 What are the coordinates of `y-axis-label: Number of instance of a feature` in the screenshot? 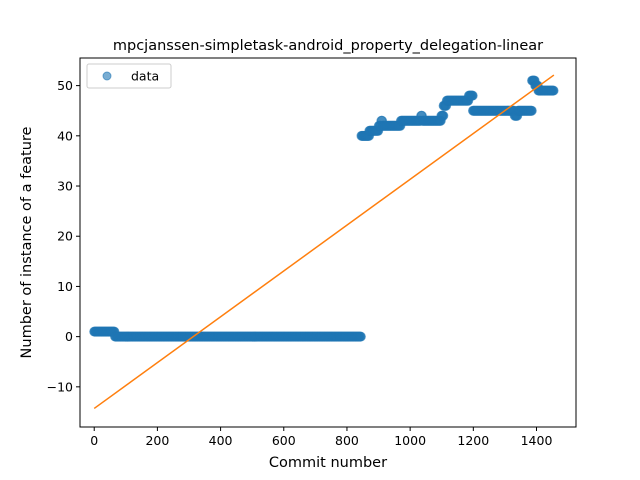 It's located at (27, 242).